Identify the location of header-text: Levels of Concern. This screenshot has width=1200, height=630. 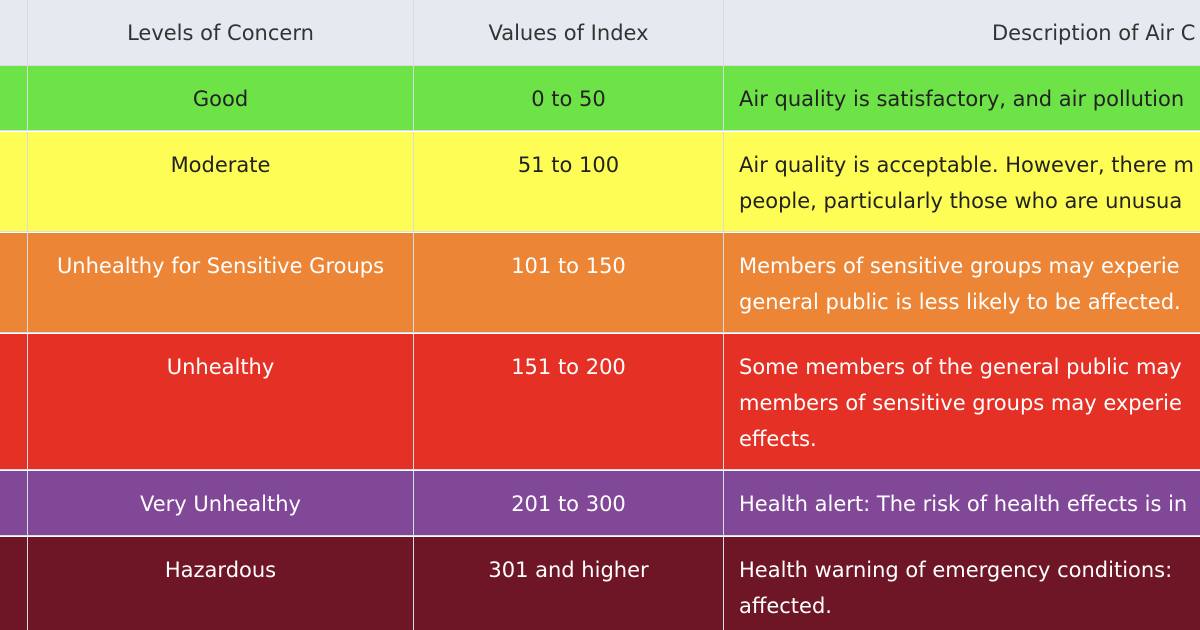
(220, 32).